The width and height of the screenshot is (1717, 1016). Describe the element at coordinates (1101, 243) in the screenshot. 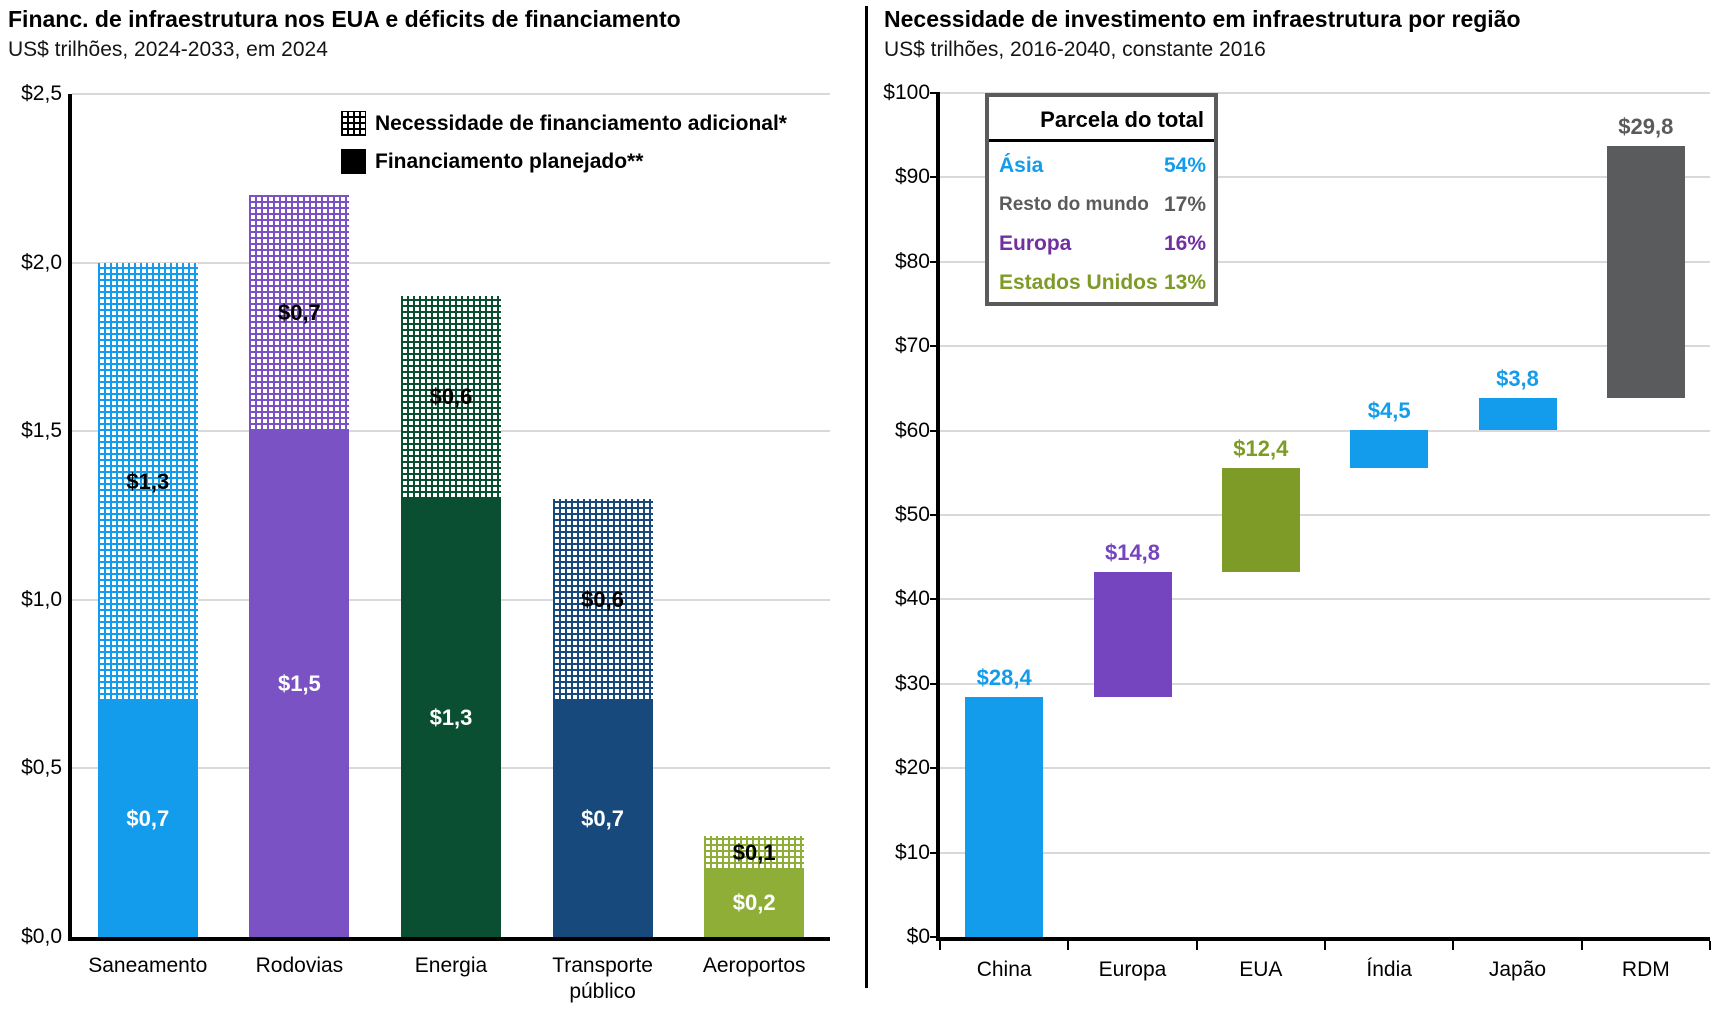

I see `share-table-row: Europa 16%` at that location.